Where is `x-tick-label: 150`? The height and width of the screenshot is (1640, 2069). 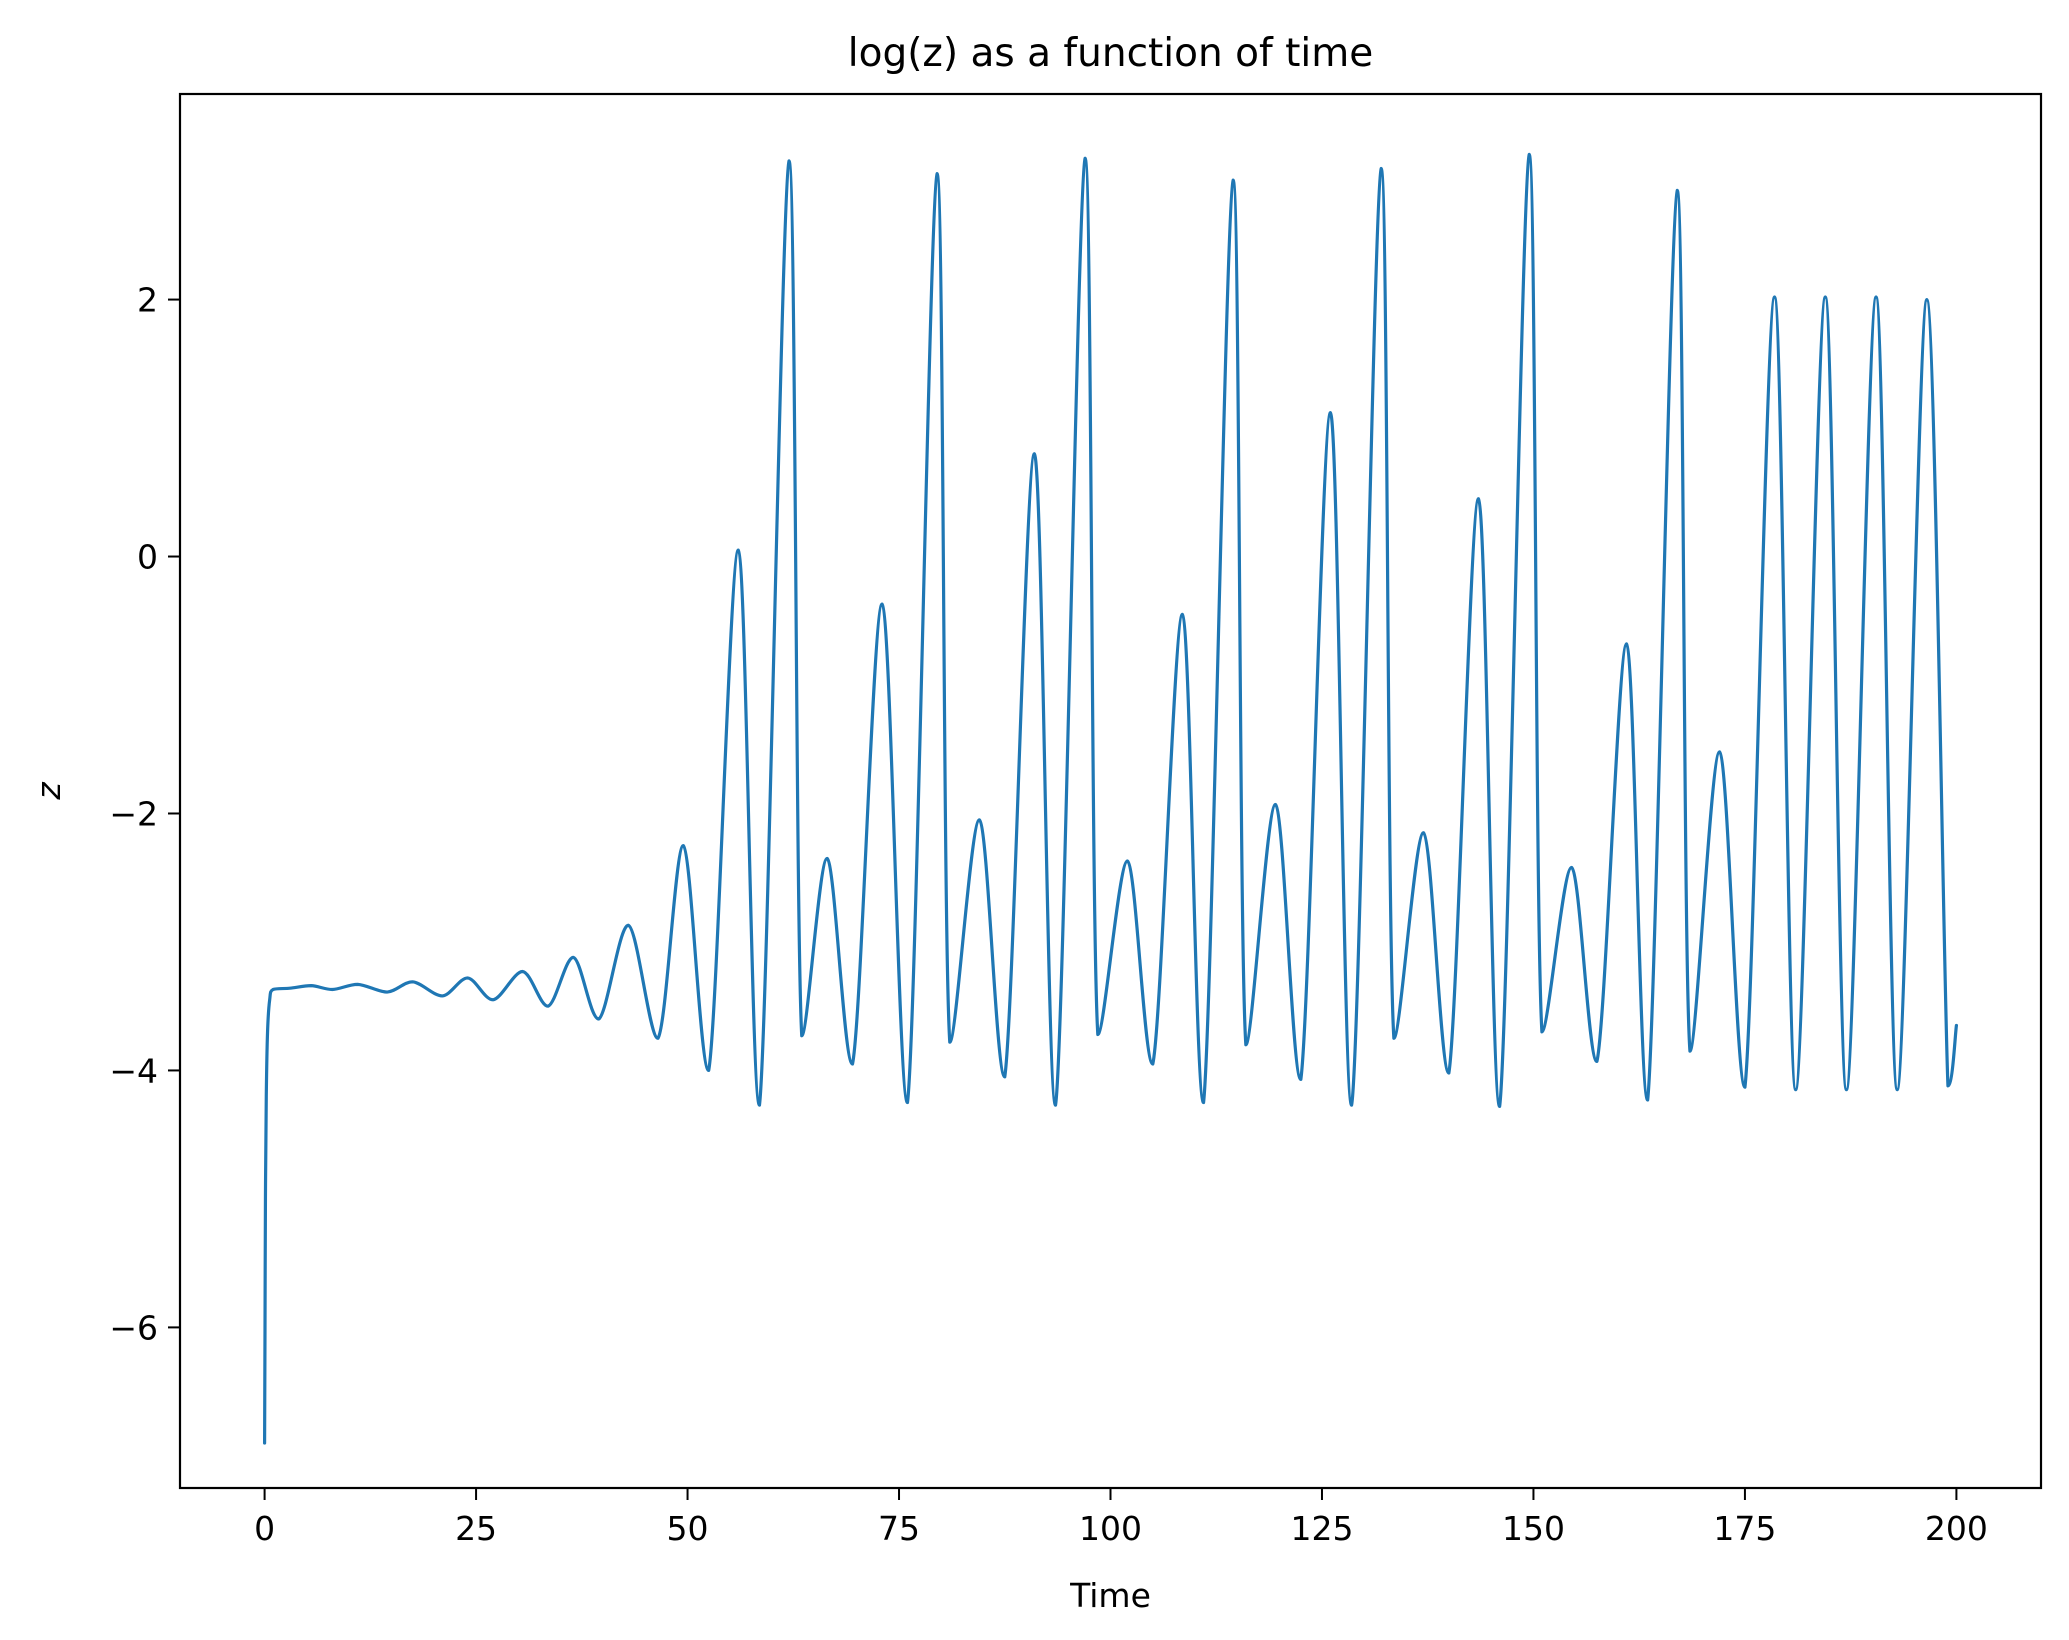
x-tick-label: 150 is located at coordinates (1533, 1528).